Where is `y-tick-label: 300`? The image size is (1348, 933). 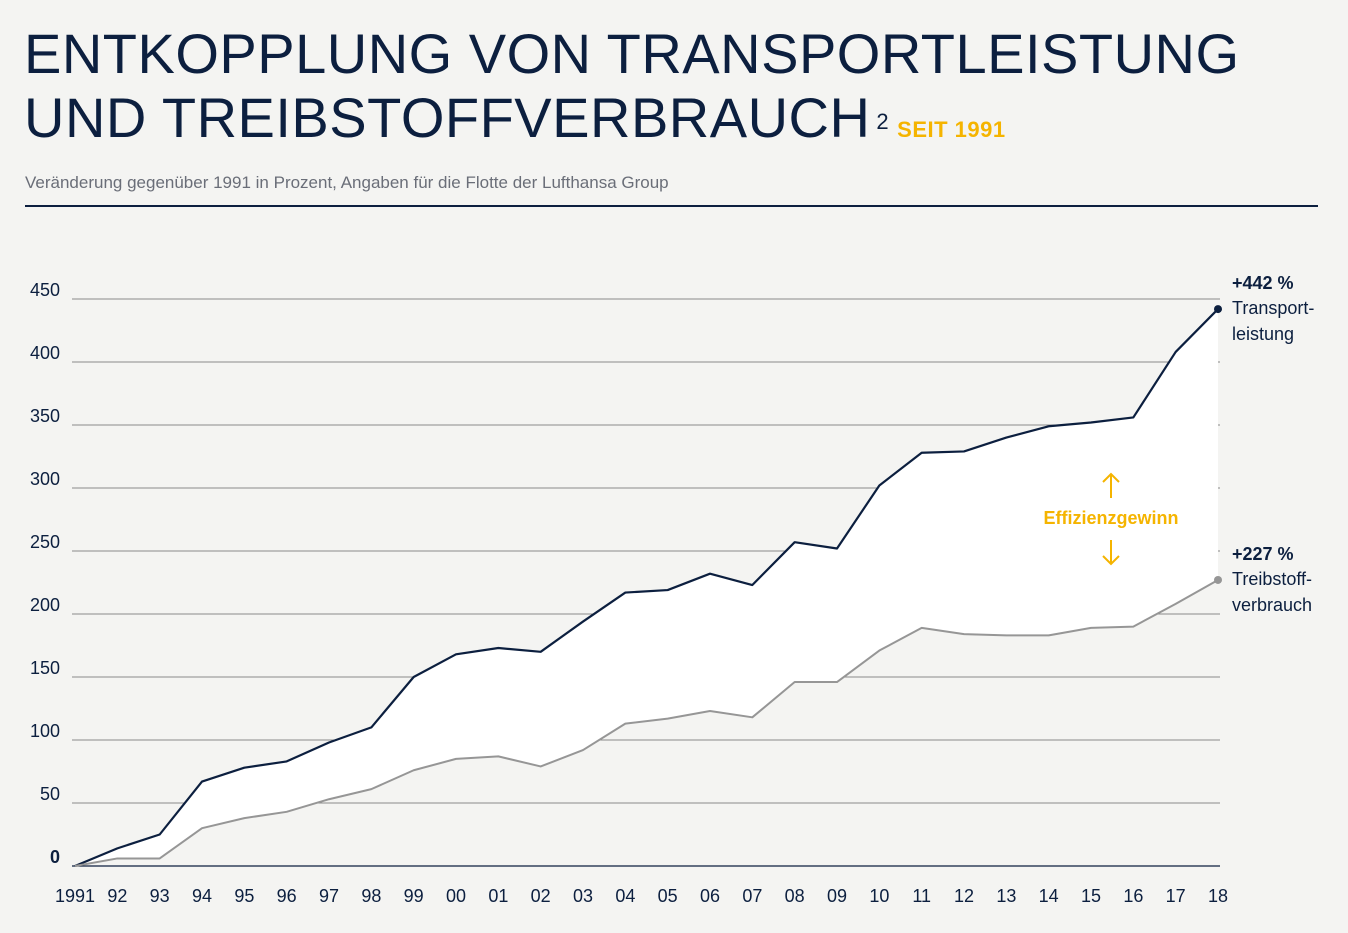
y-tick-label: 300 is located at coordinates (45, 479).